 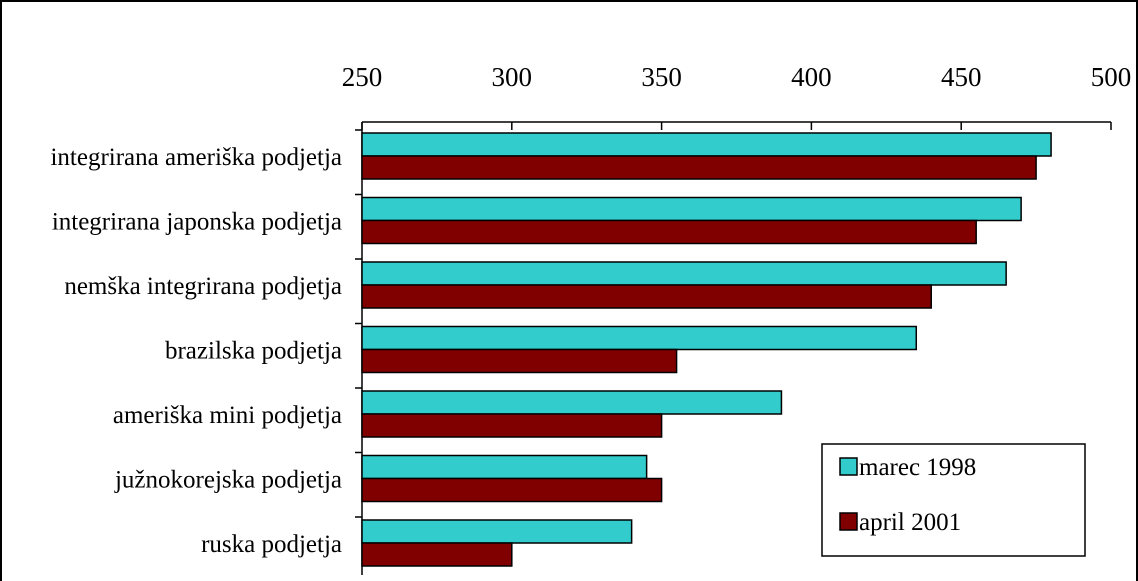 What do you see at coordinates (811, 77) in the screenshot?
I see `x-tick-label: 400` at bounding box center [811, 77].